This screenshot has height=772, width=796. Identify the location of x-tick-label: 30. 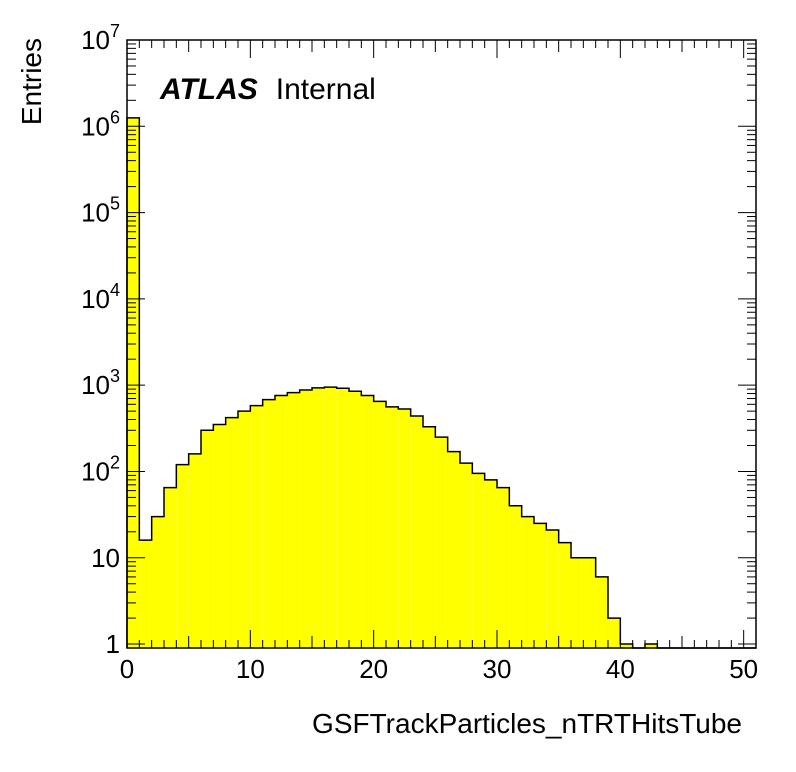
(497, 669).